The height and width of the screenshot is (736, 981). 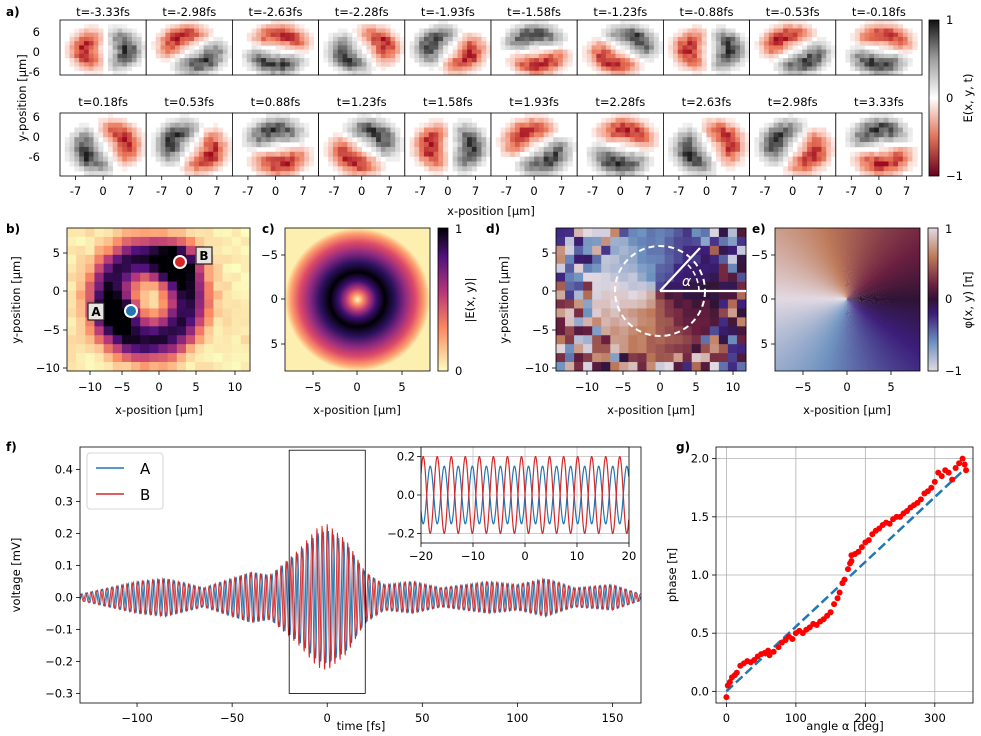 I want to click on a-colorbar-tick-mid: 0, so click(x=949, y=98).